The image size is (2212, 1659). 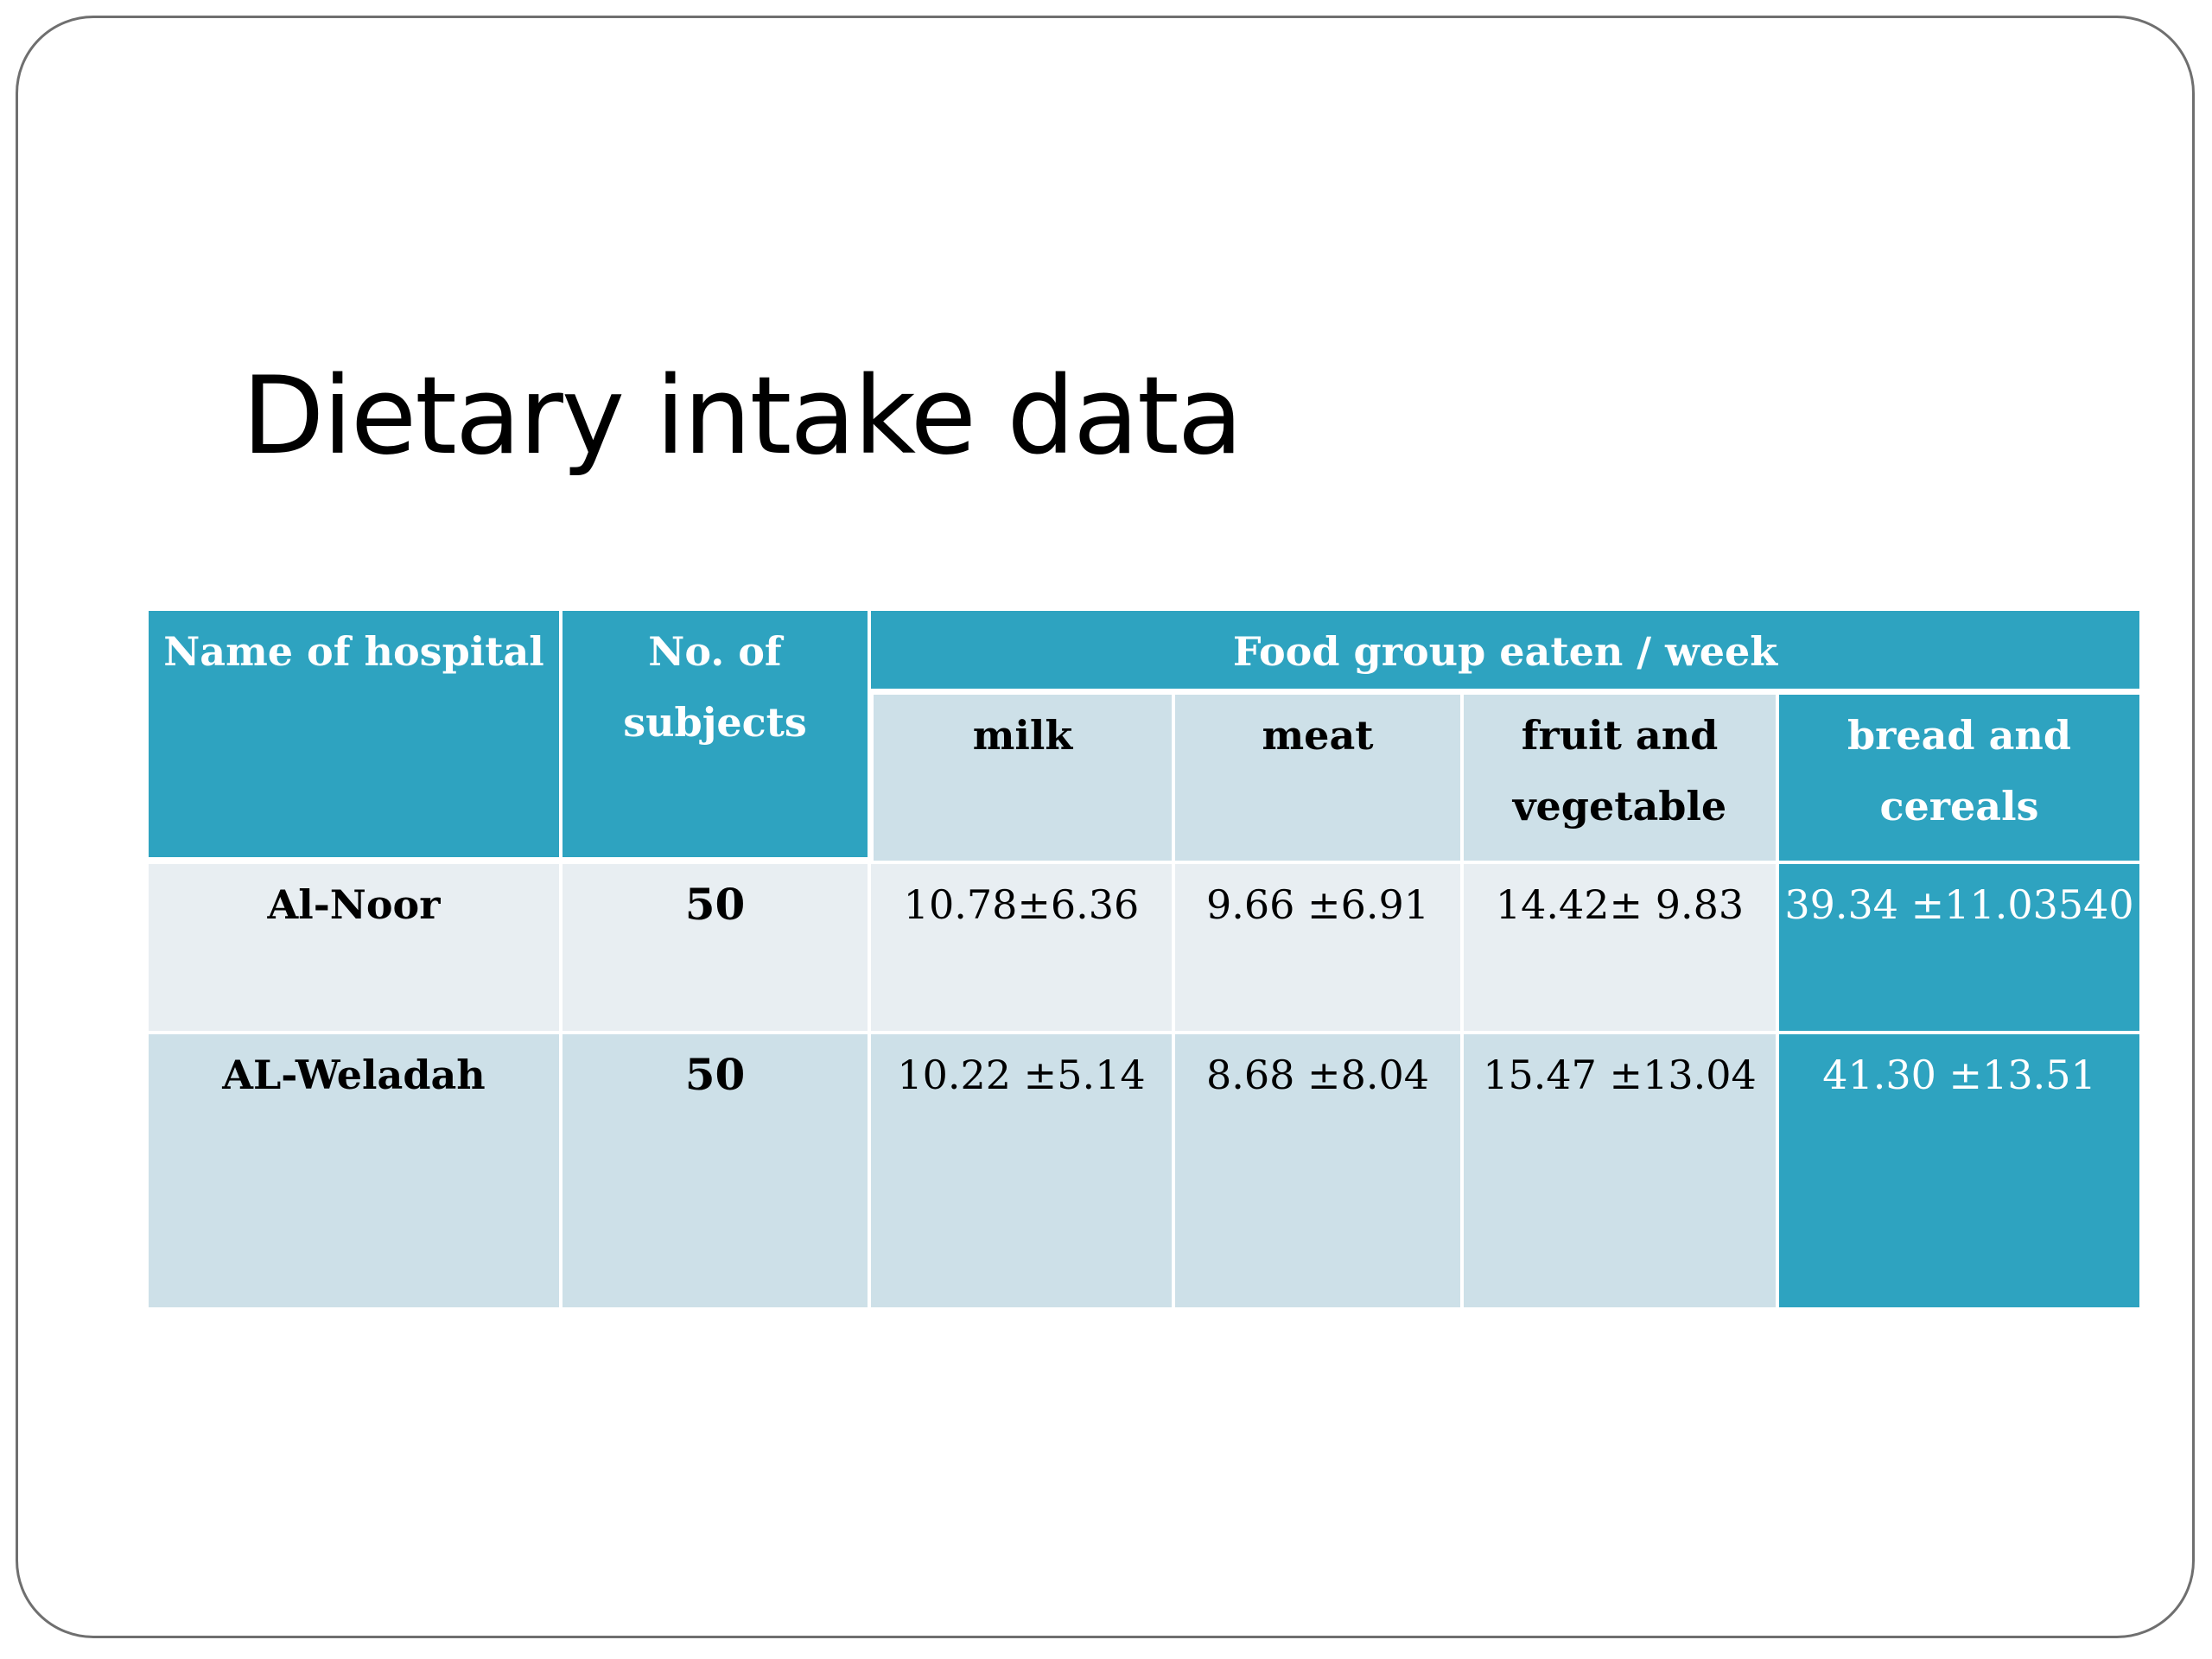 I want to click on header-bread-line1: bread and, so click(x=1959, y=735).